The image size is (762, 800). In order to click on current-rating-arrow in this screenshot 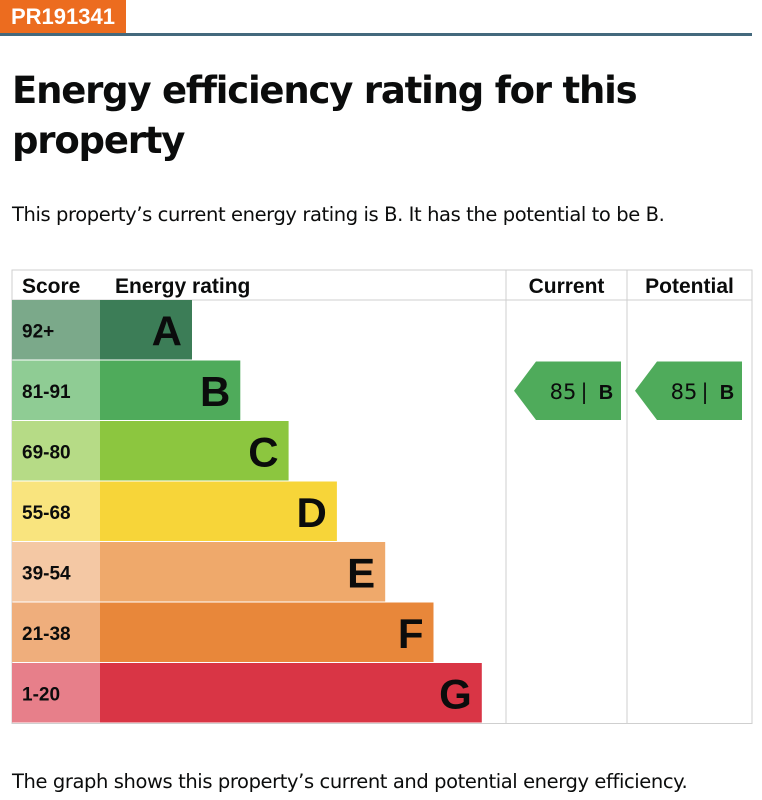, I will do `click(567, 390)`.